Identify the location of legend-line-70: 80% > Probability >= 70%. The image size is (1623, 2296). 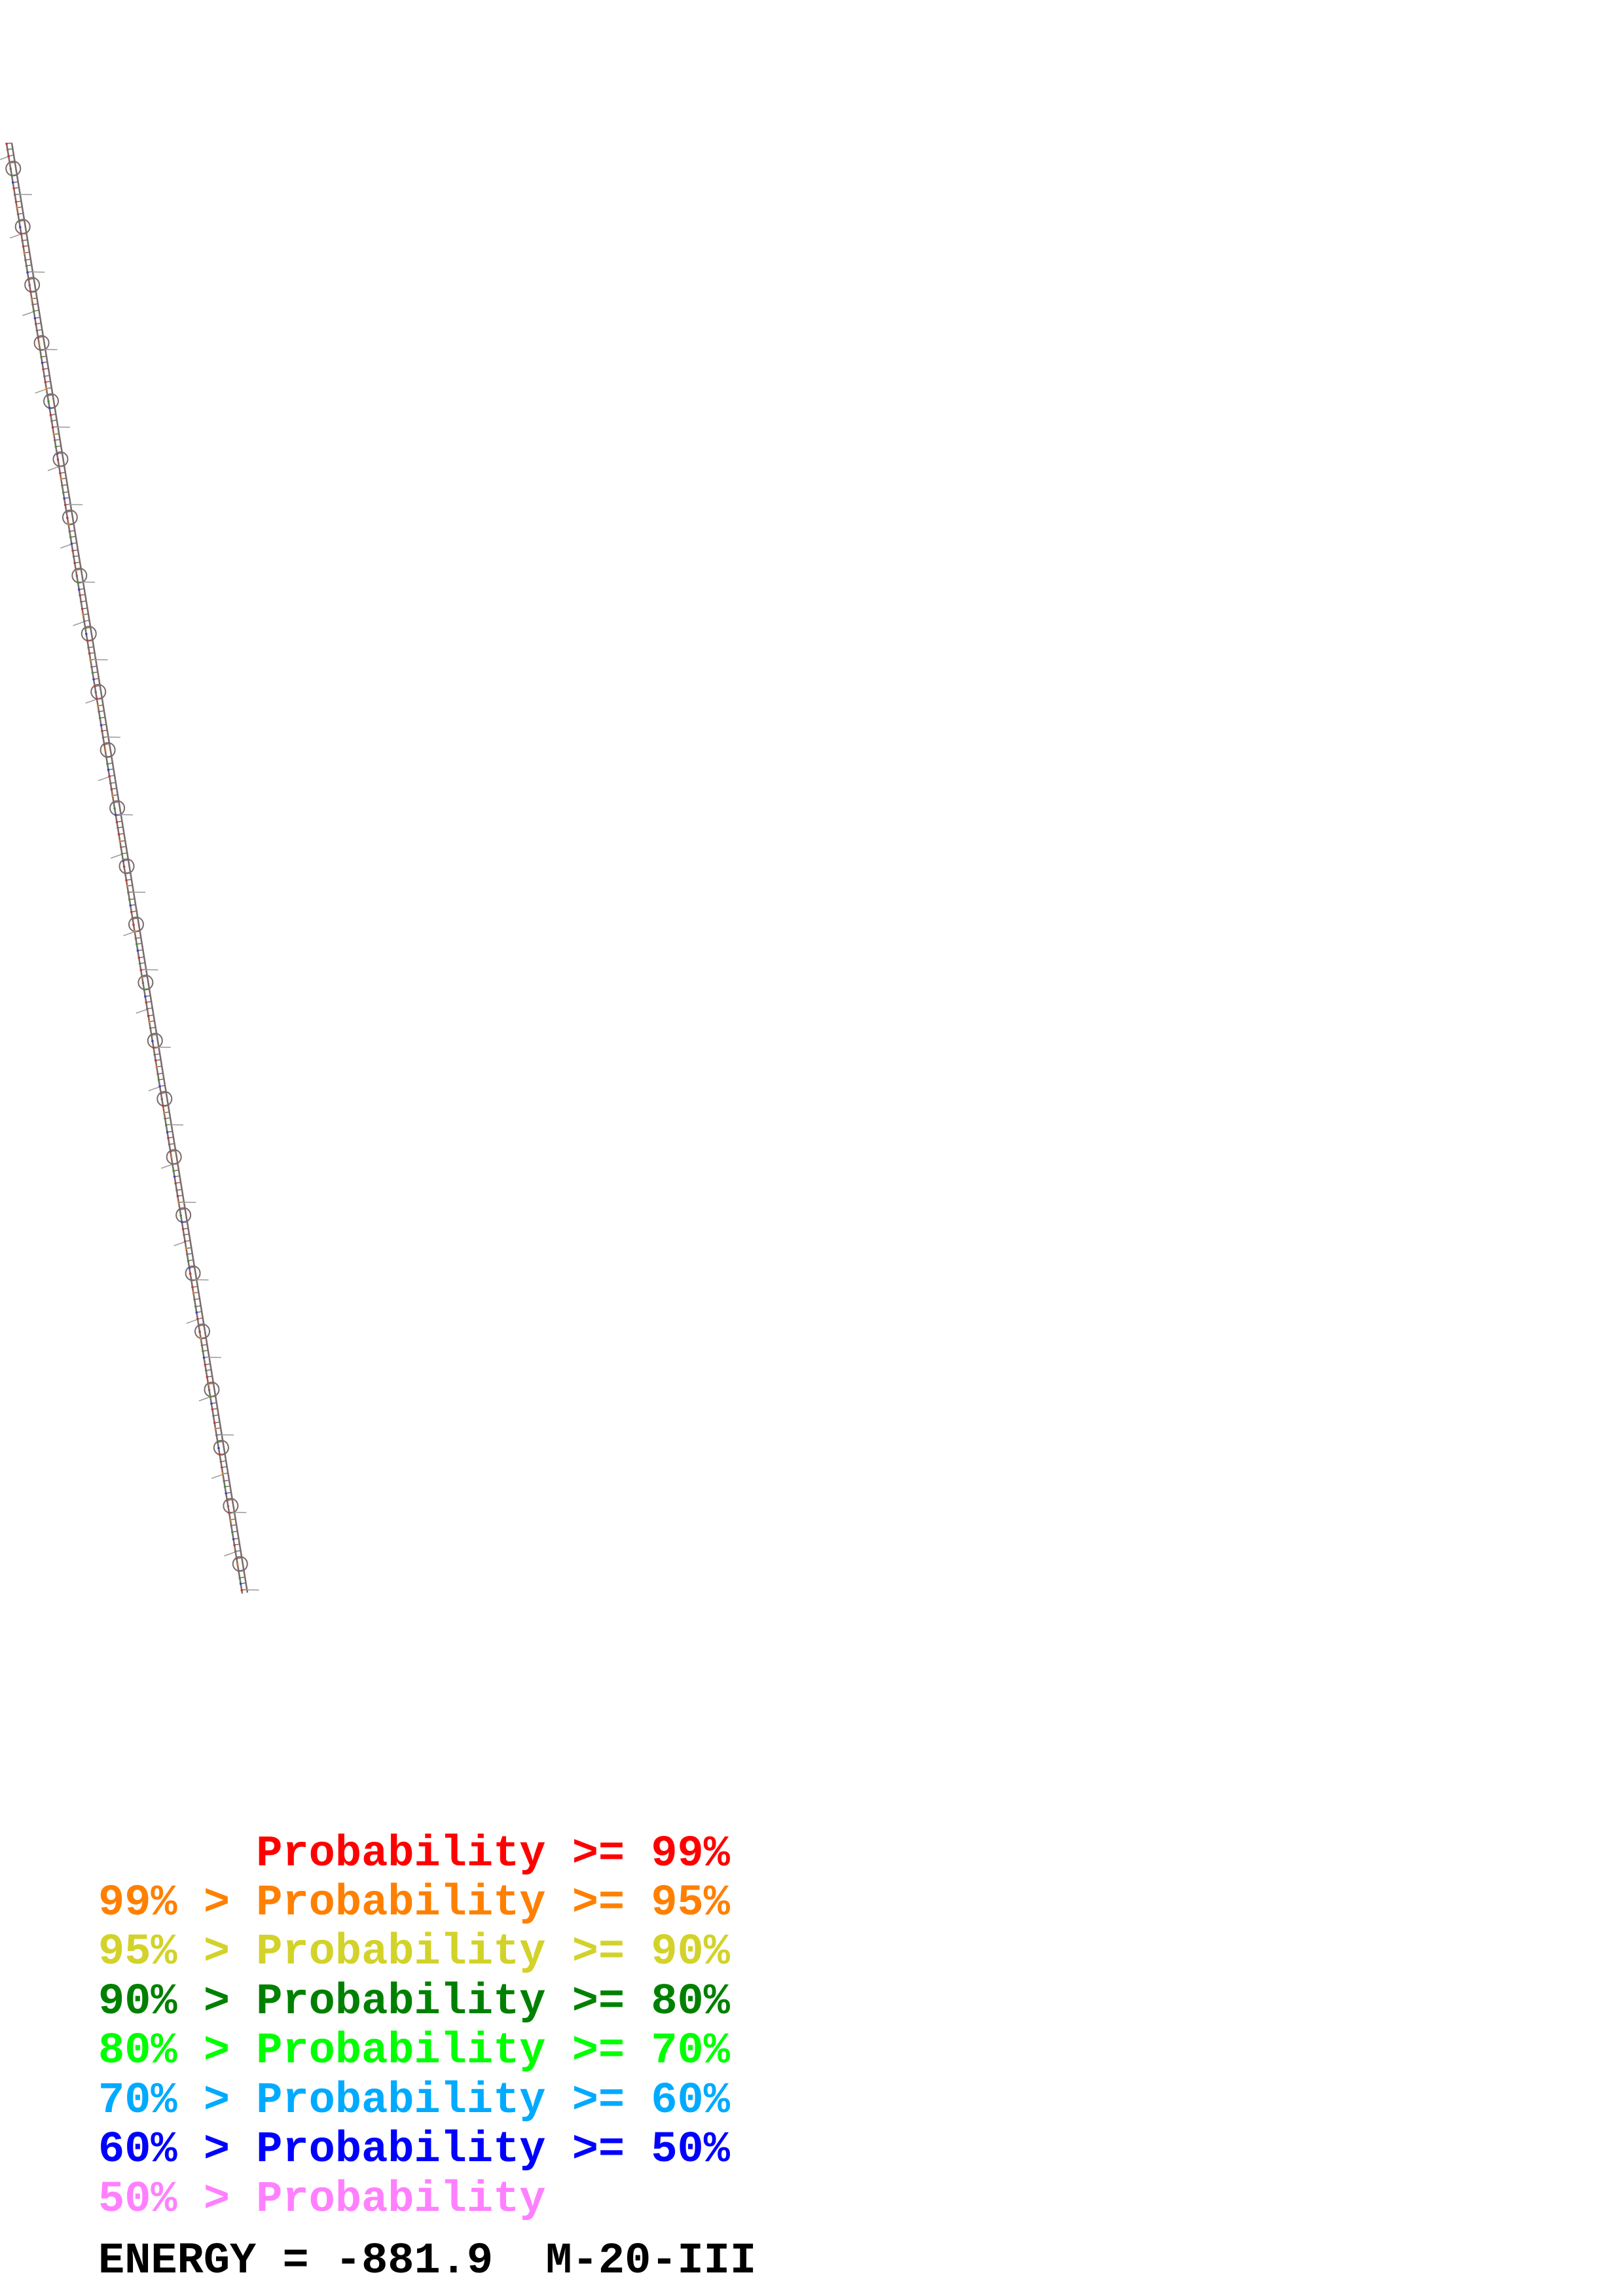
(414, 2051).